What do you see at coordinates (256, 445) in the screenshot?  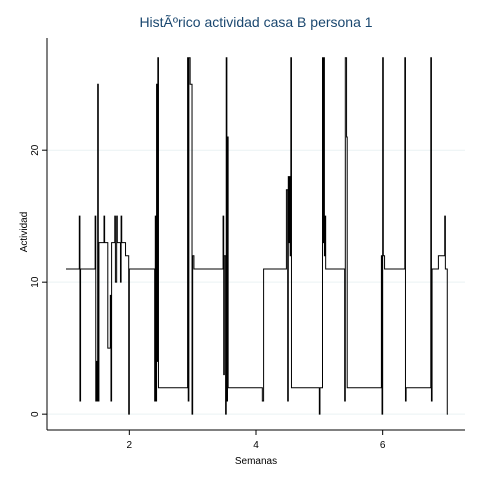 I see `x-tick-label-1: 4` at bounding box center [256, 445].